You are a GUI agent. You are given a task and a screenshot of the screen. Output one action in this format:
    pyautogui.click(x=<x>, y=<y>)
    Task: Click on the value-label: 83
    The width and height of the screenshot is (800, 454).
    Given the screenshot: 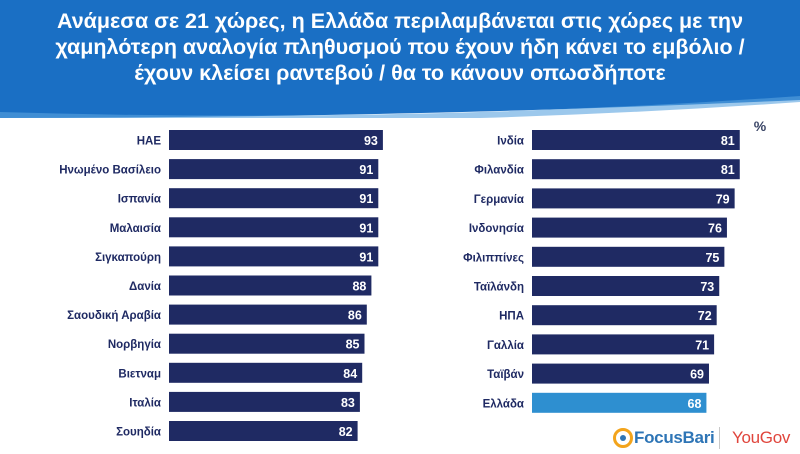 What is the action you would take?
    pyautogui.click(x=348, y=403)
    